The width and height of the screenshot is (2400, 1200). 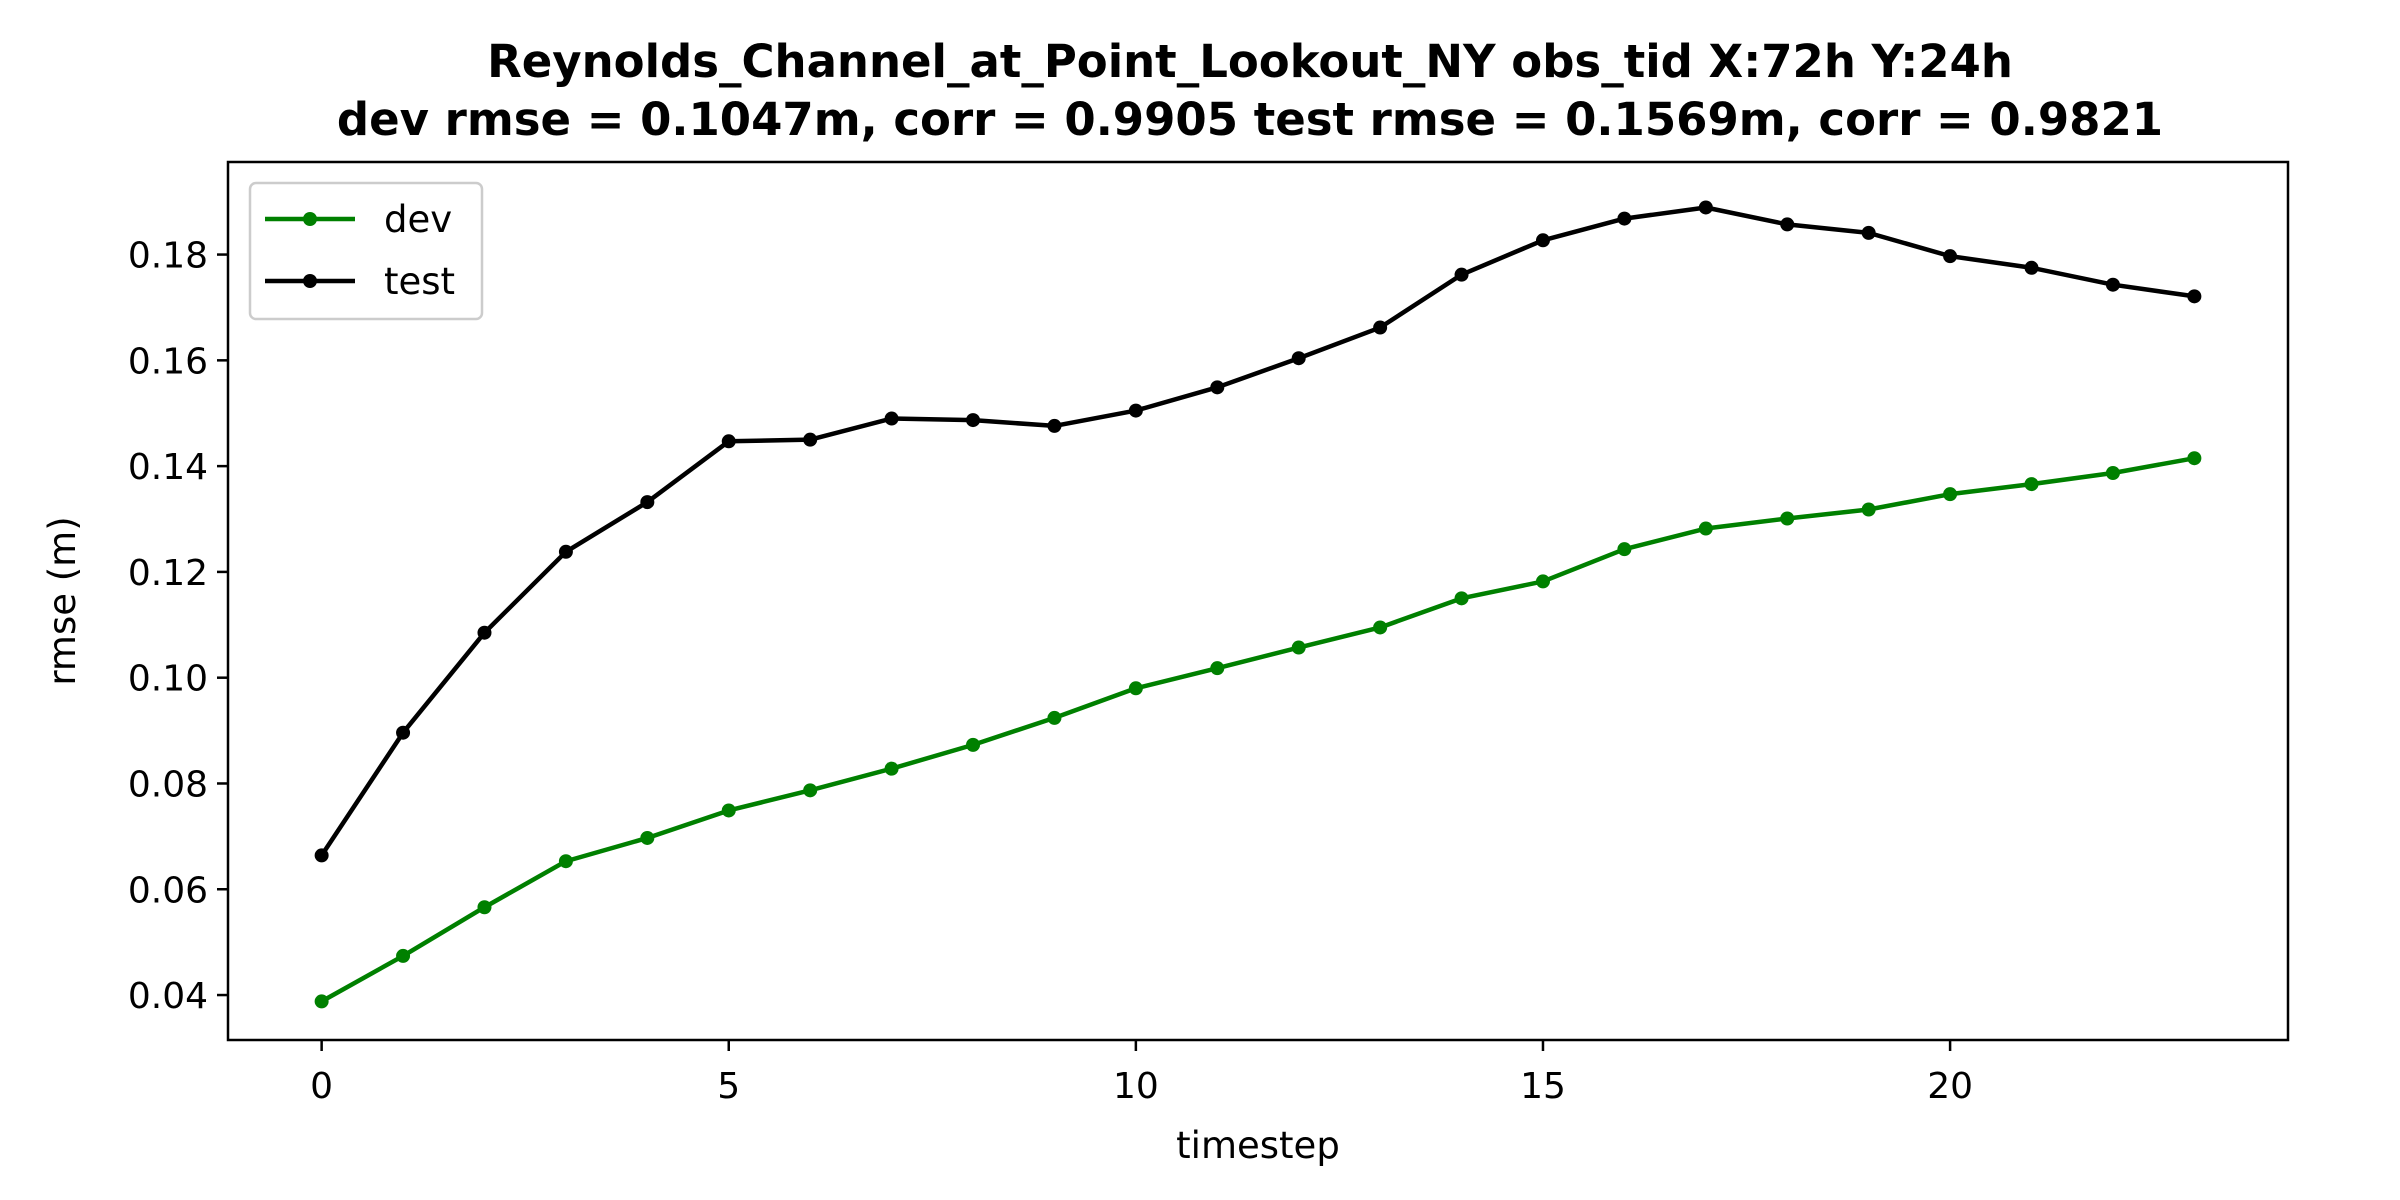 I want to click on legend: dev test, so click(x=366, y=251).